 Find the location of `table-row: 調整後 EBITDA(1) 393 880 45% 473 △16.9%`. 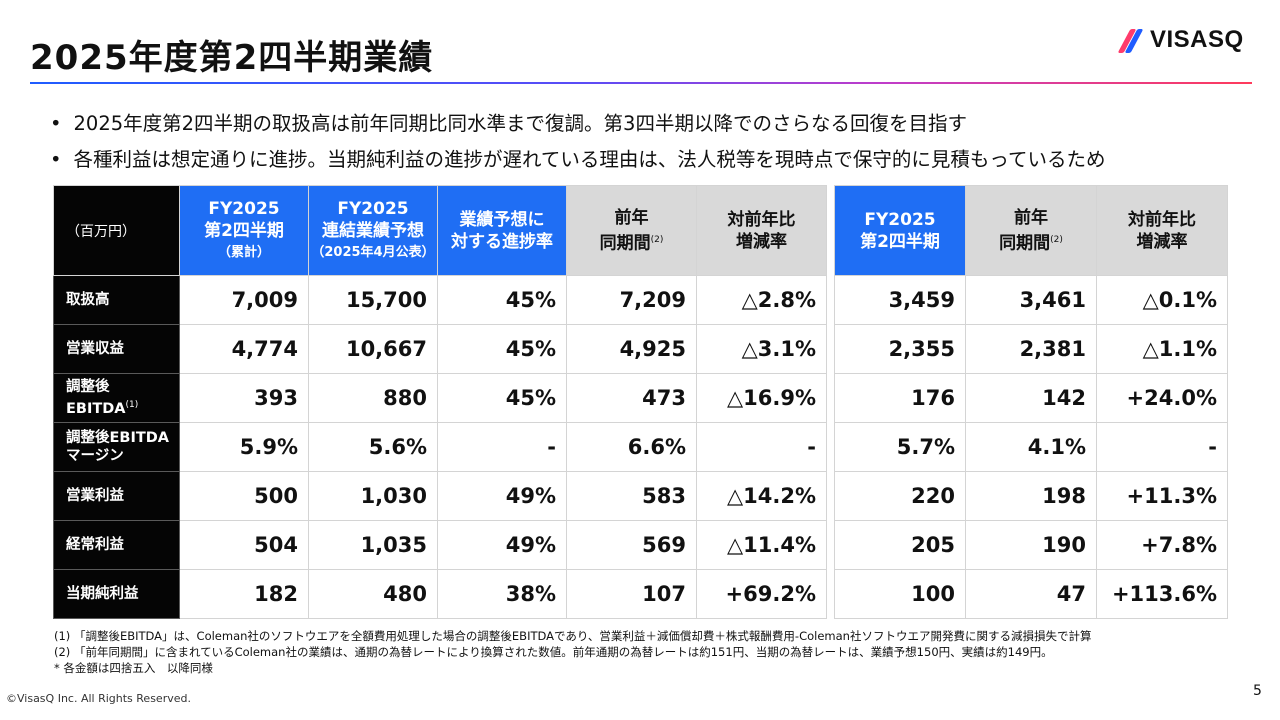

table-row: 調整後 EBITDA(1) 393 880 45% 473 △16.9% is located at coordinates (440, 398).